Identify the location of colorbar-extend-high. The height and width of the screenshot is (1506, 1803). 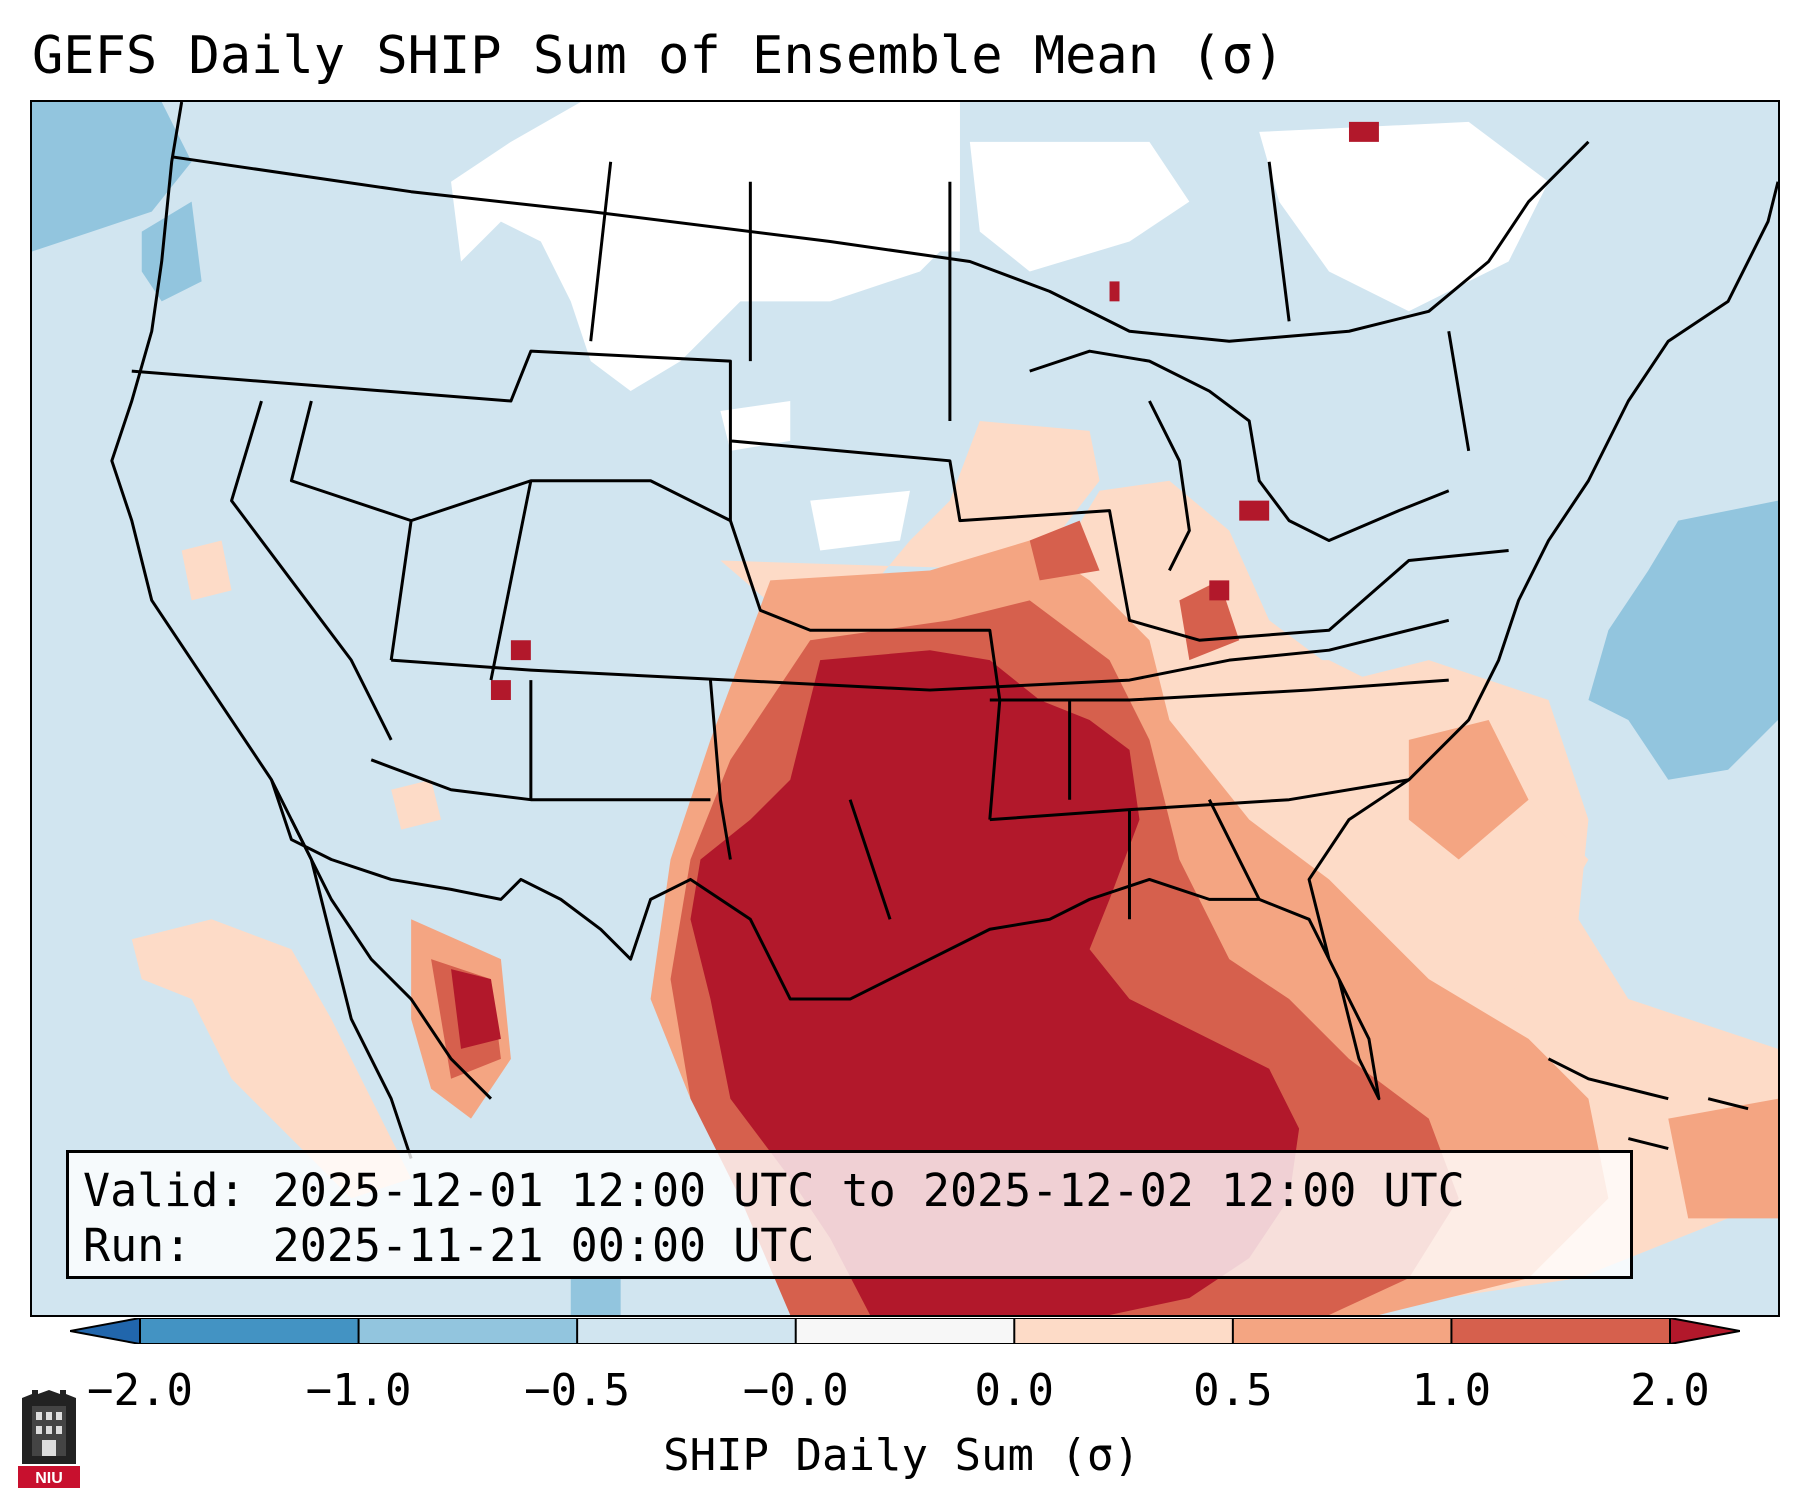
(1705, 1331).